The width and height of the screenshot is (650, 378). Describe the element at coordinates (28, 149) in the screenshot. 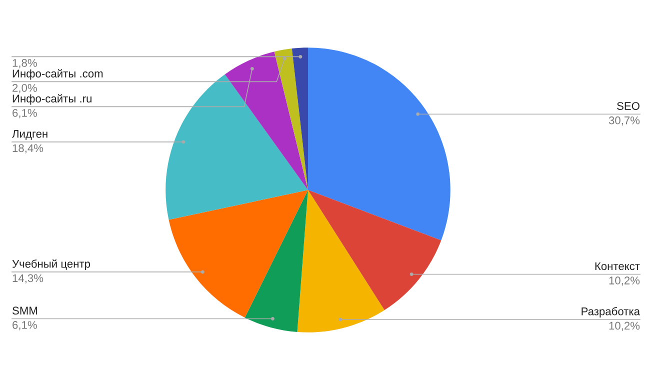

I see `data-label: 18,4%` at that location.